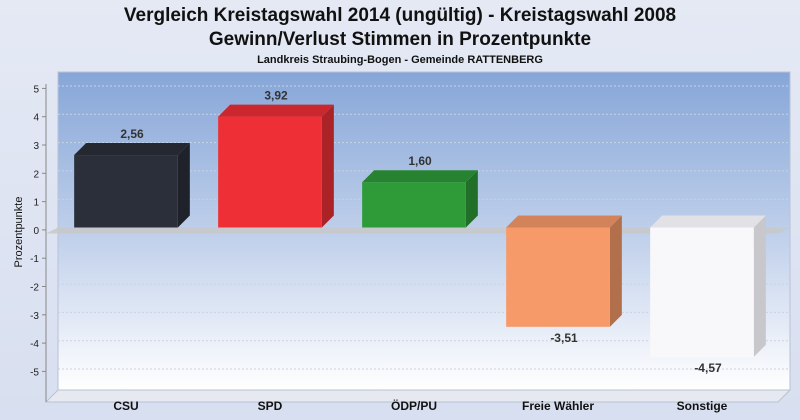  What do you see at coordinates (34, 316) in the screenshot?
I see `y-tick-label: -3` at bounding box center [34, 316].